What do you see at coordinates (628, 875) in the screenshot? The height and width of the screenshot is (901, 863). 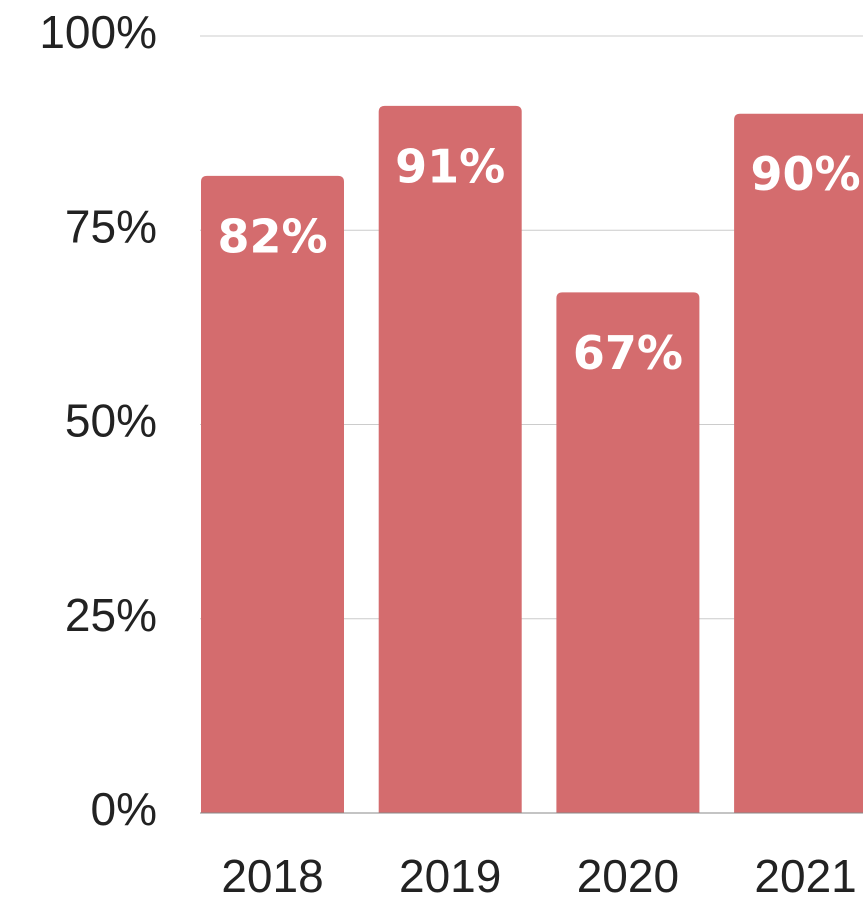 I see `x-tick-label: 2020` at bounding box center [628, 875].